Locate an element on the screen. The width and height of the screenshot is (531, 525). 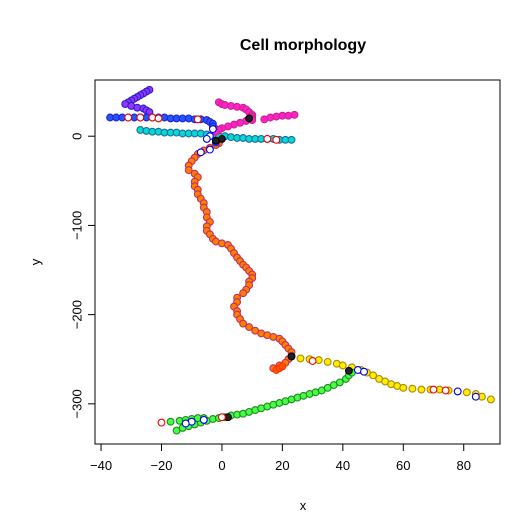
chart-title: Cell morphology is located at coordinates (303, 45).